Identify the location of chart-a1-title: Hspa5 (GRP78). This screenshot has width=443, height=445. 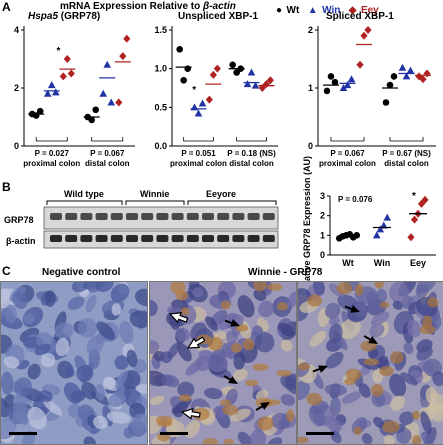
(64, 16).